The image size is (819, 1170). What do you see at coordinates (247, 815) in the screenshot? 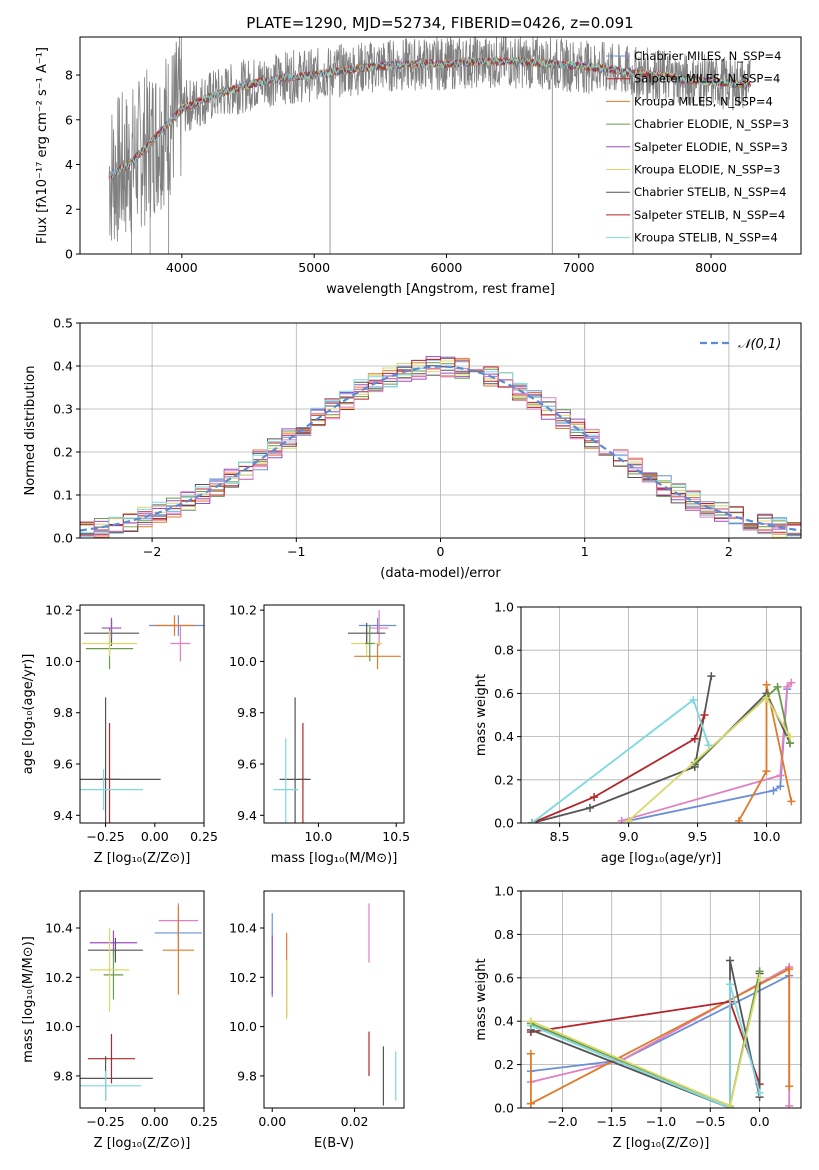
I see `y-tick-label: 9.4` at bounding box center [247, 815].